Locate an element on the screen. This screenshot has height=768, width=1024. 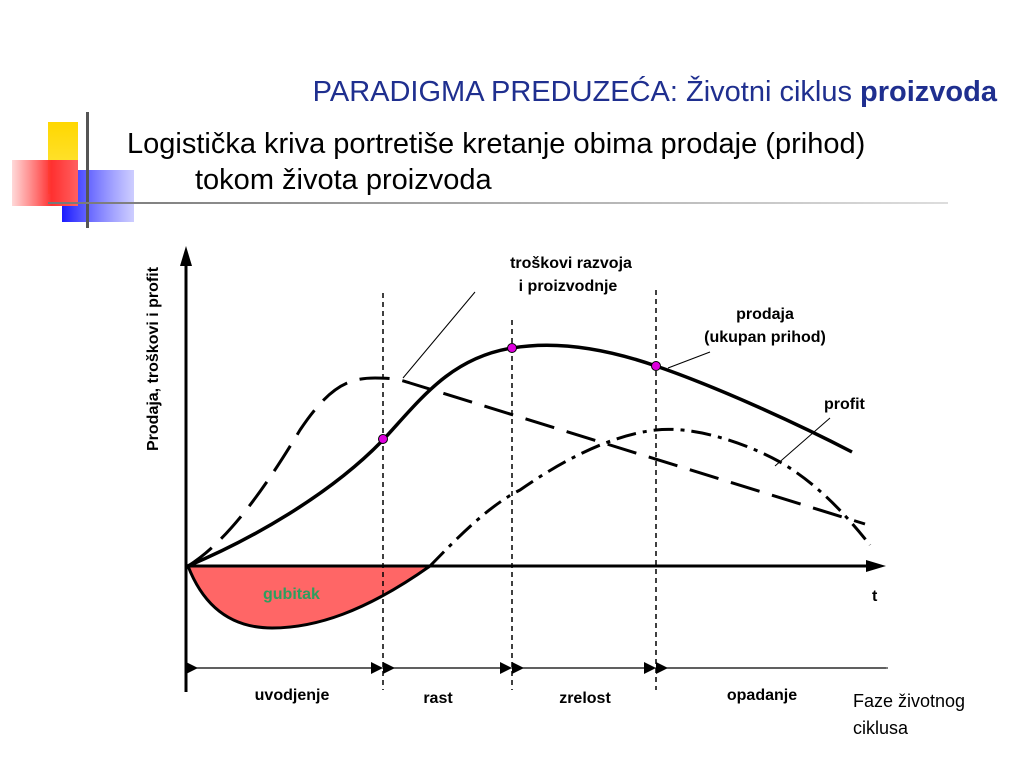
phase-decline: opadanje is located at coordinates (762, 695).